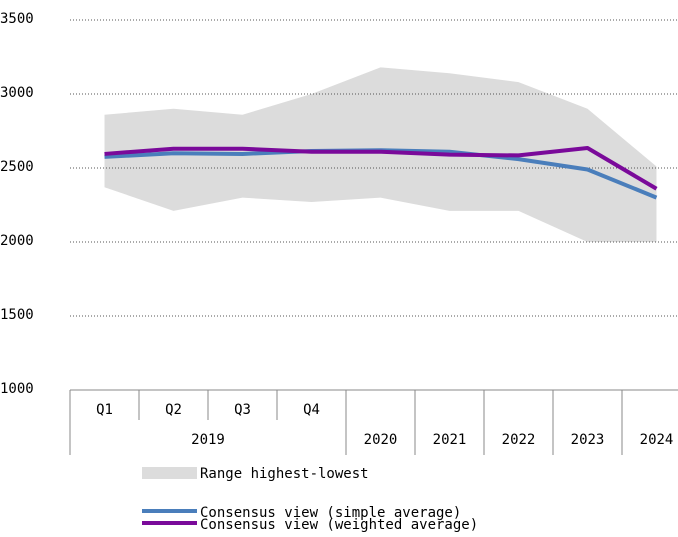 The image size is (678, 537). What do you see at coordinates (588, 440) in the screenshot?
I see `x-group-label: 2023` at bounding box center [588, 440].